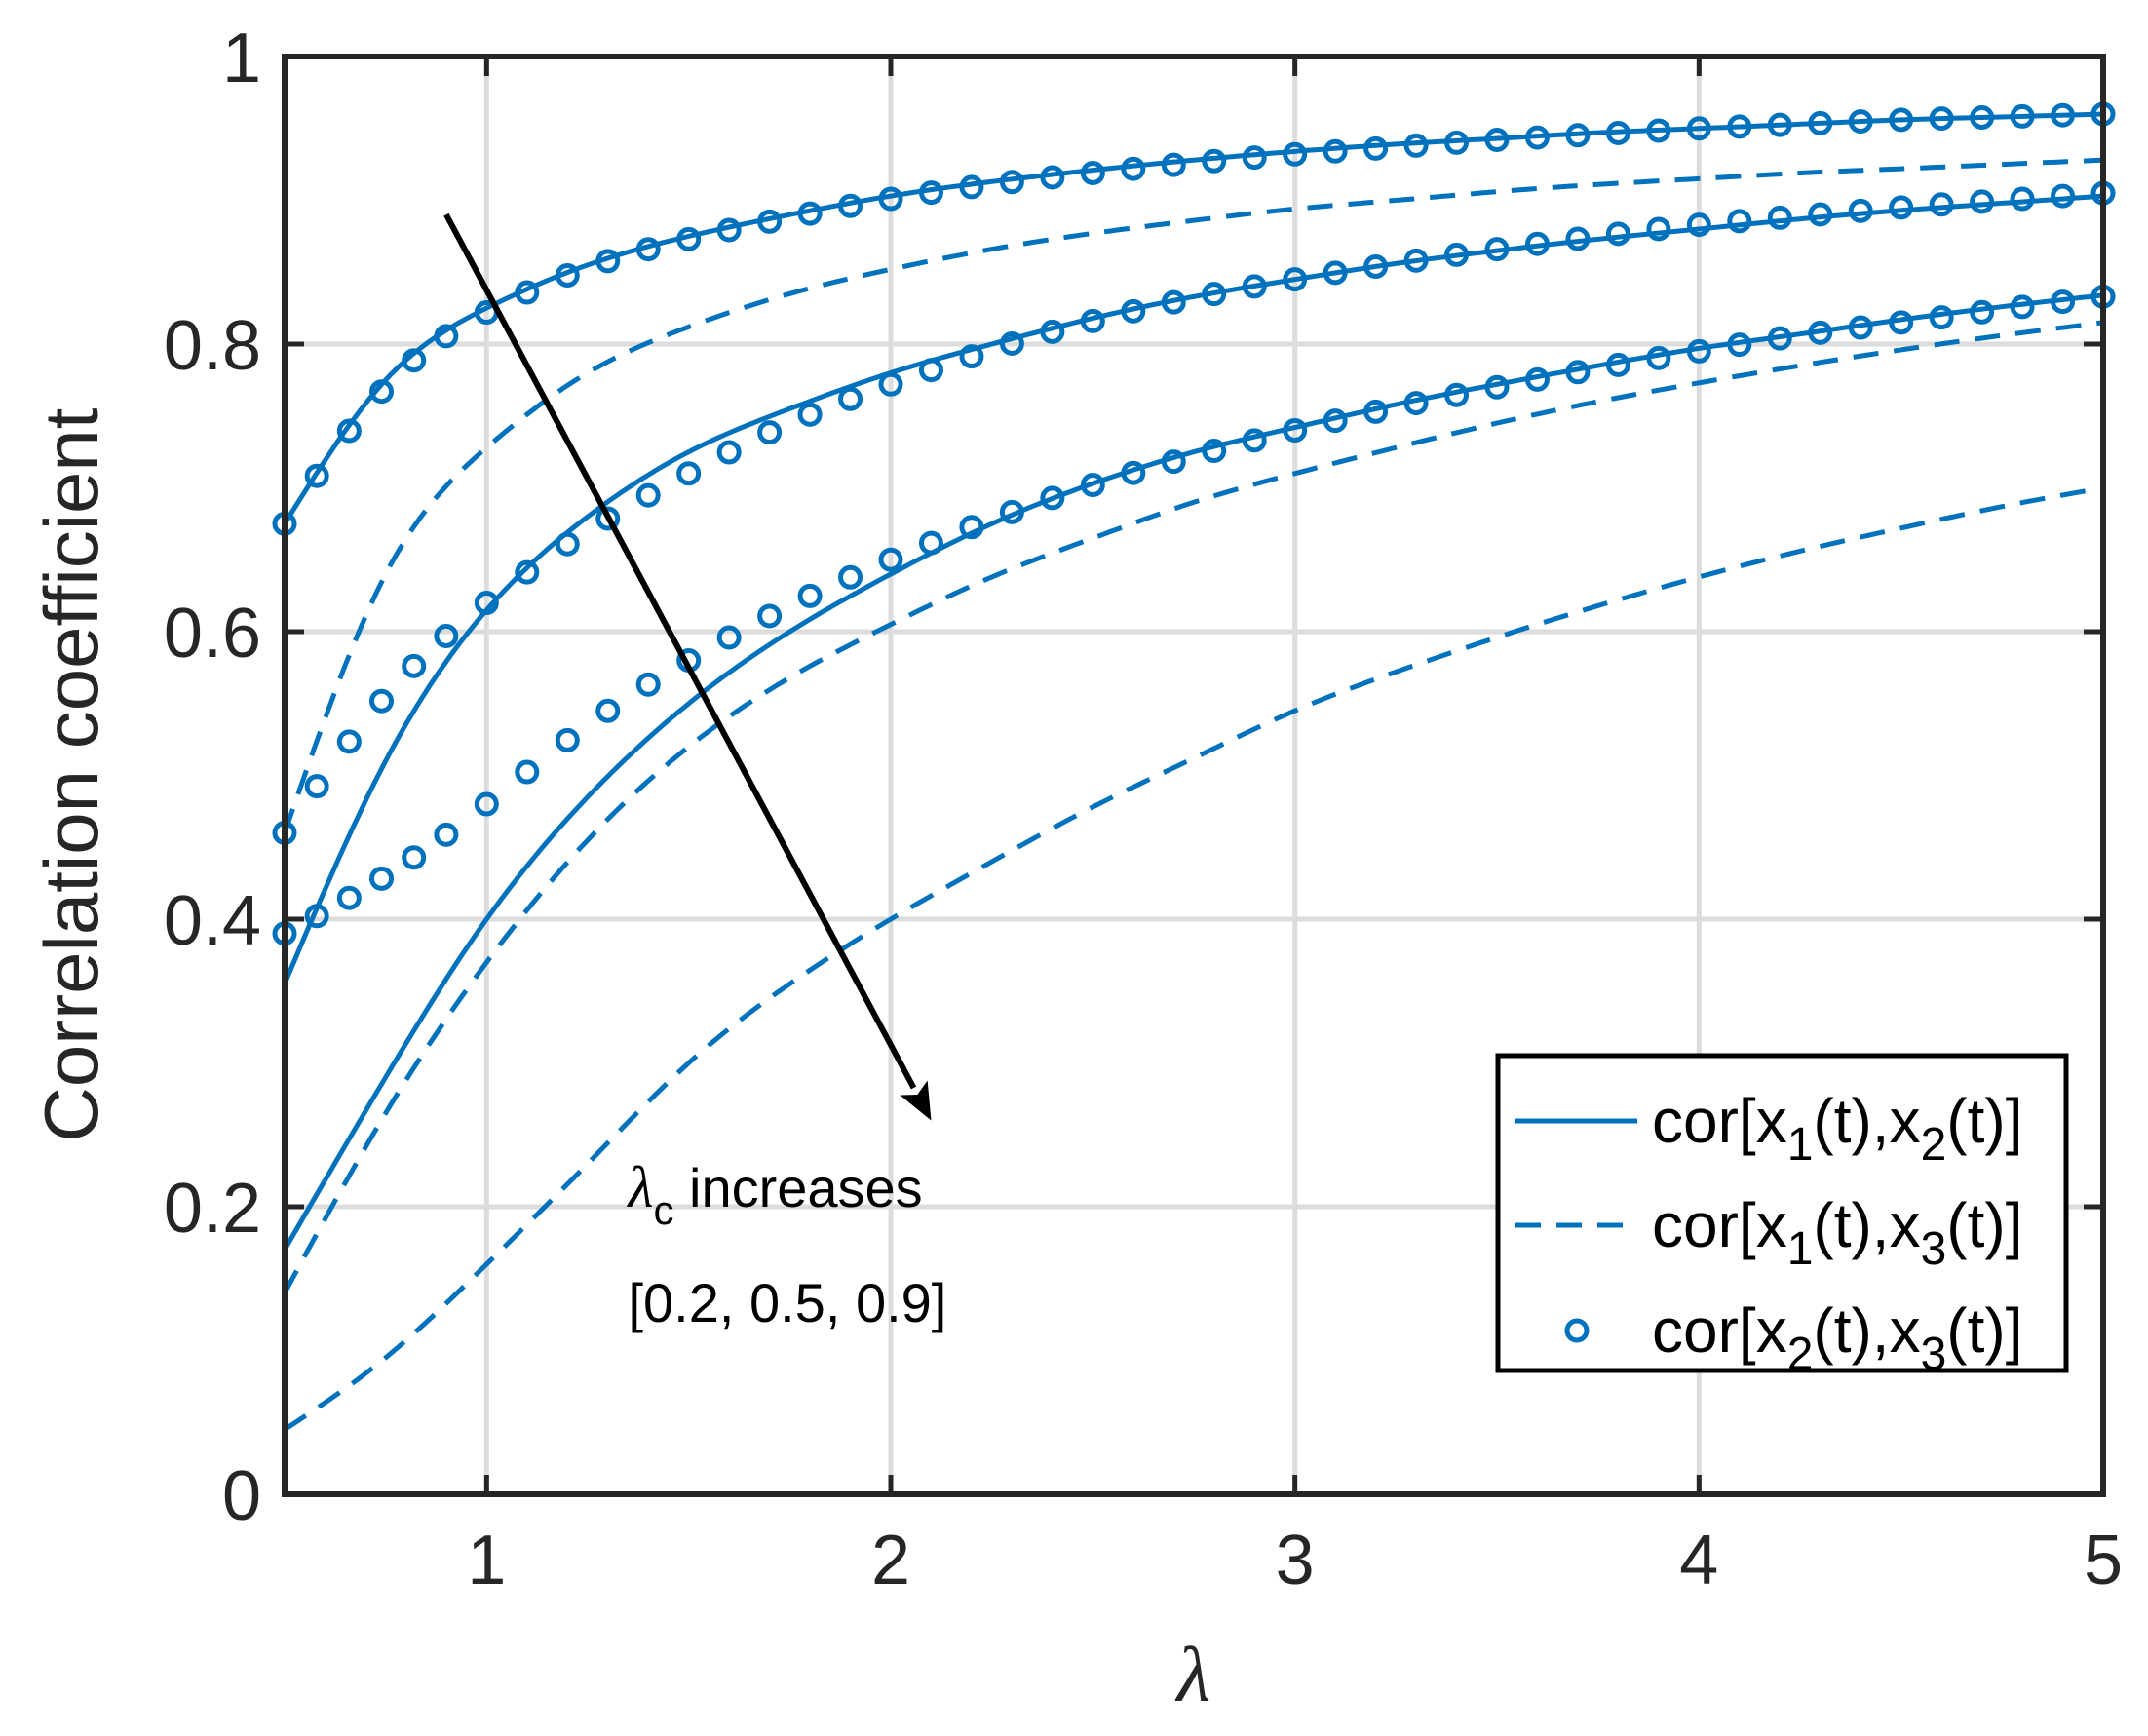 The width and height of the screenshot is (2148, 1736). What do you see at coordinates (1295, 1561) in the screenshot?
I see `x-tick-label: 3` at bounding box center [1295, 1561].